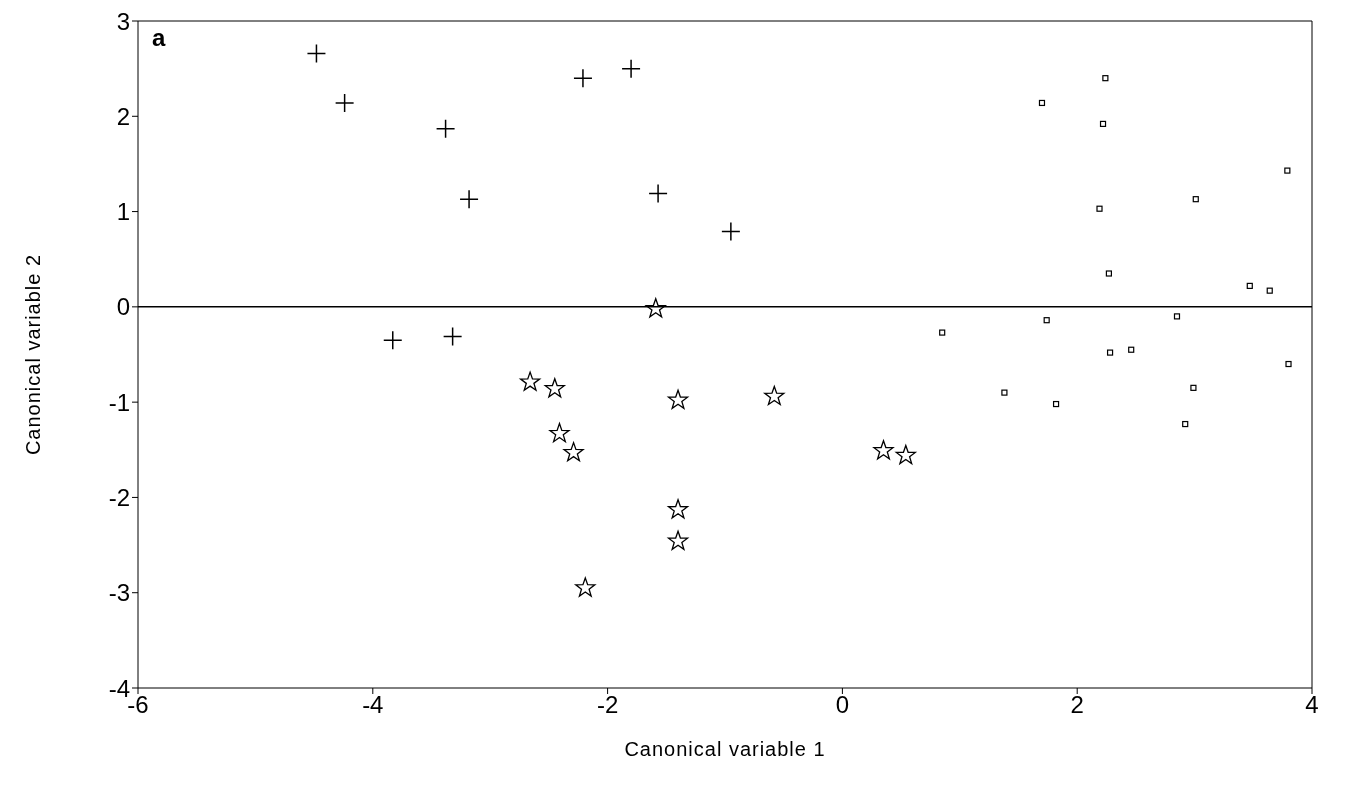 The height and width of the screenshot is (792, 1352). What do you see at coordinates (123, 307) in the screenshot?
I see `y-tick-label: 0` at bounding box center [123, 307].